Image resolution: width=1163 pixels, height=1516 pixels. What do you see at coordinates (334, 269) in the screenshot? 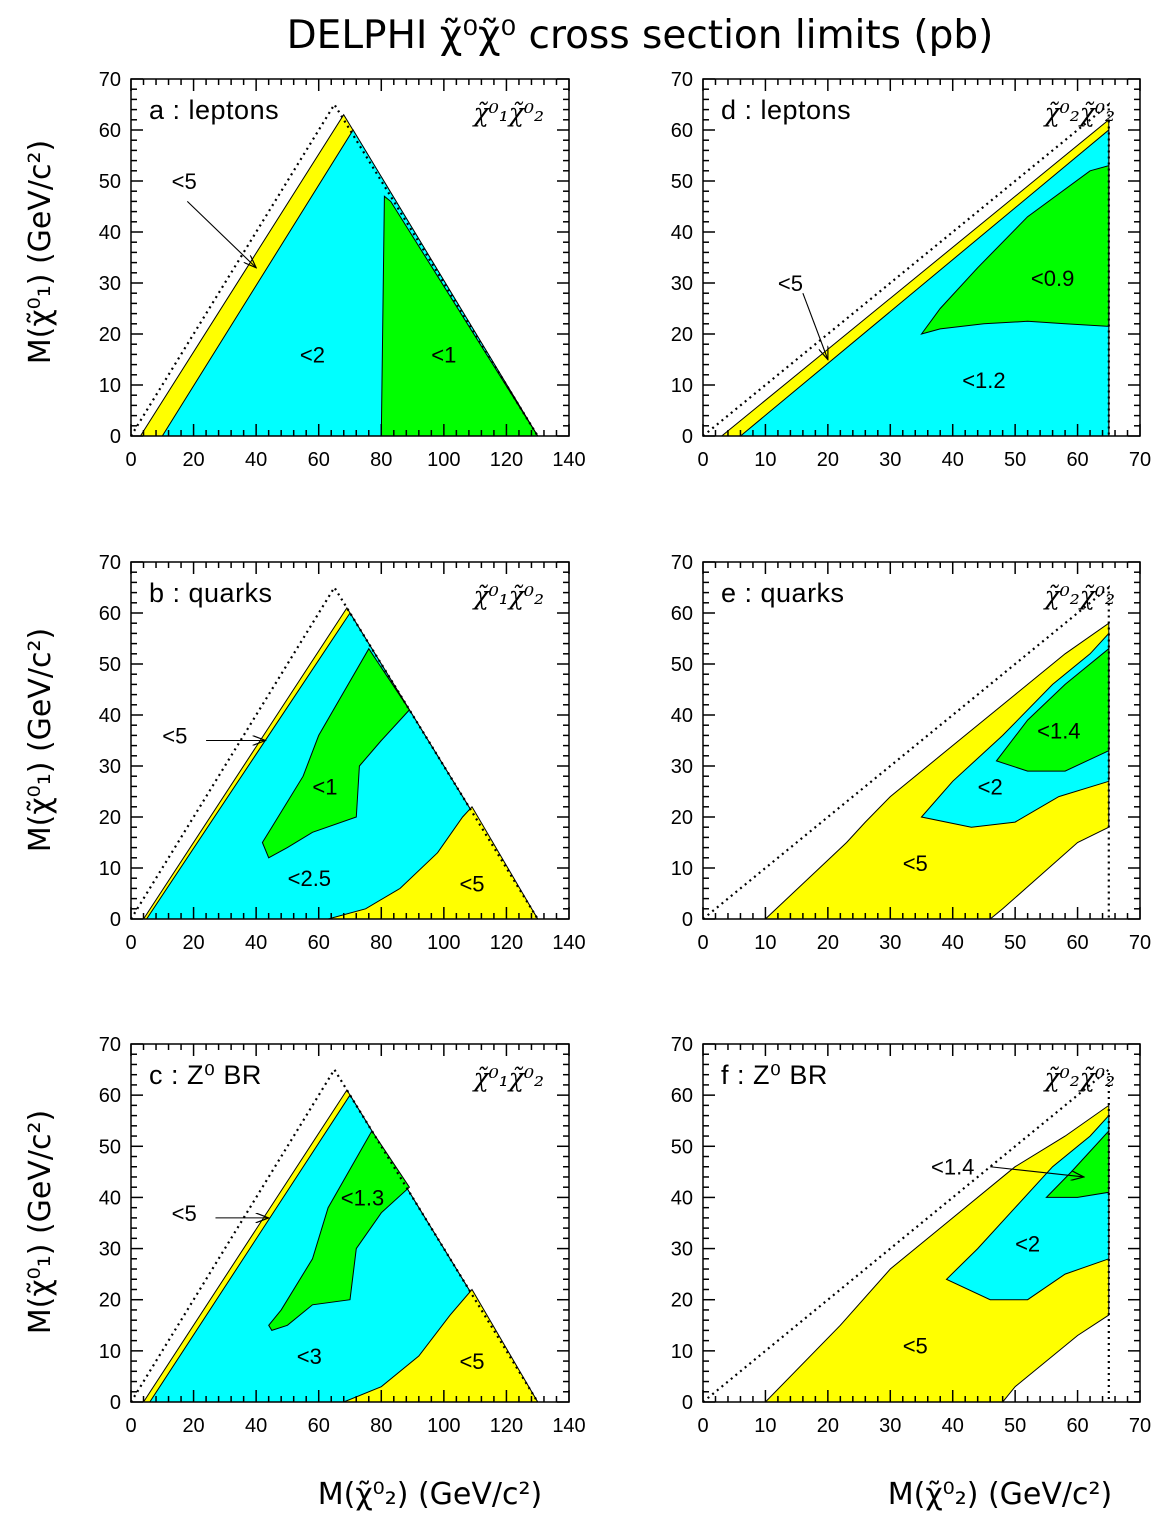
I see `kinematic-limit-a` at bounding box center [334, 269].